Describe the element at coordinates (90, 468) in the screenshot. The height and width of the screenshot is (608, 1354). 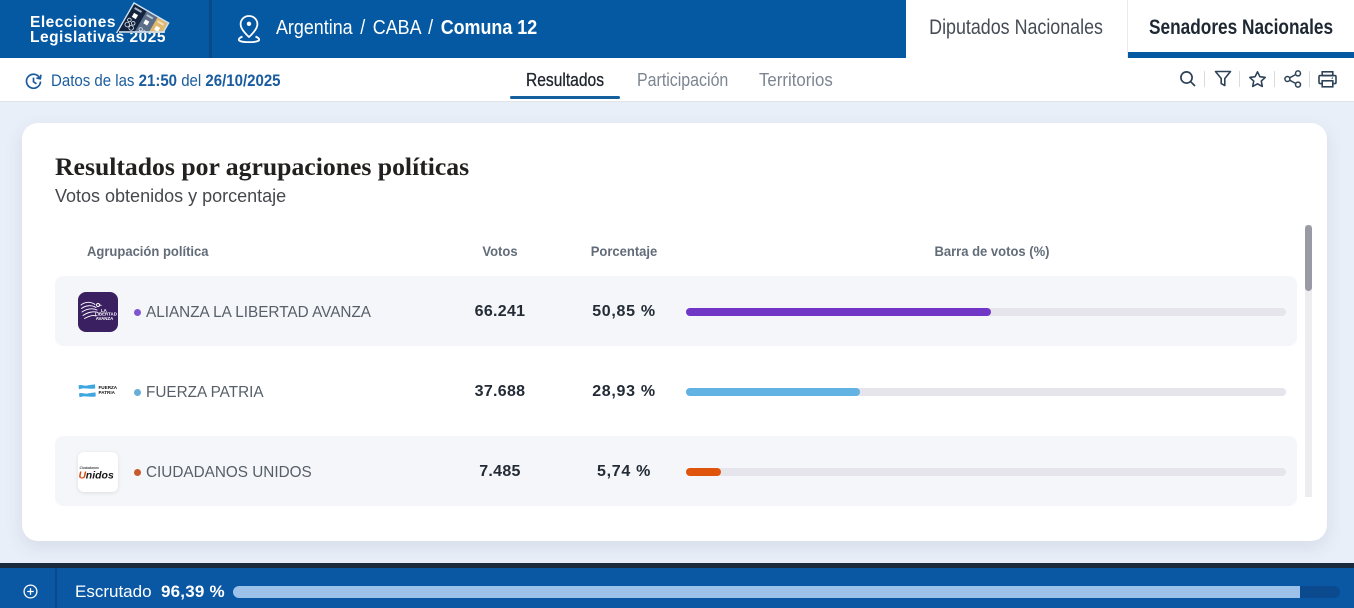
I see `svg-text: Ciudadanos` at that location.